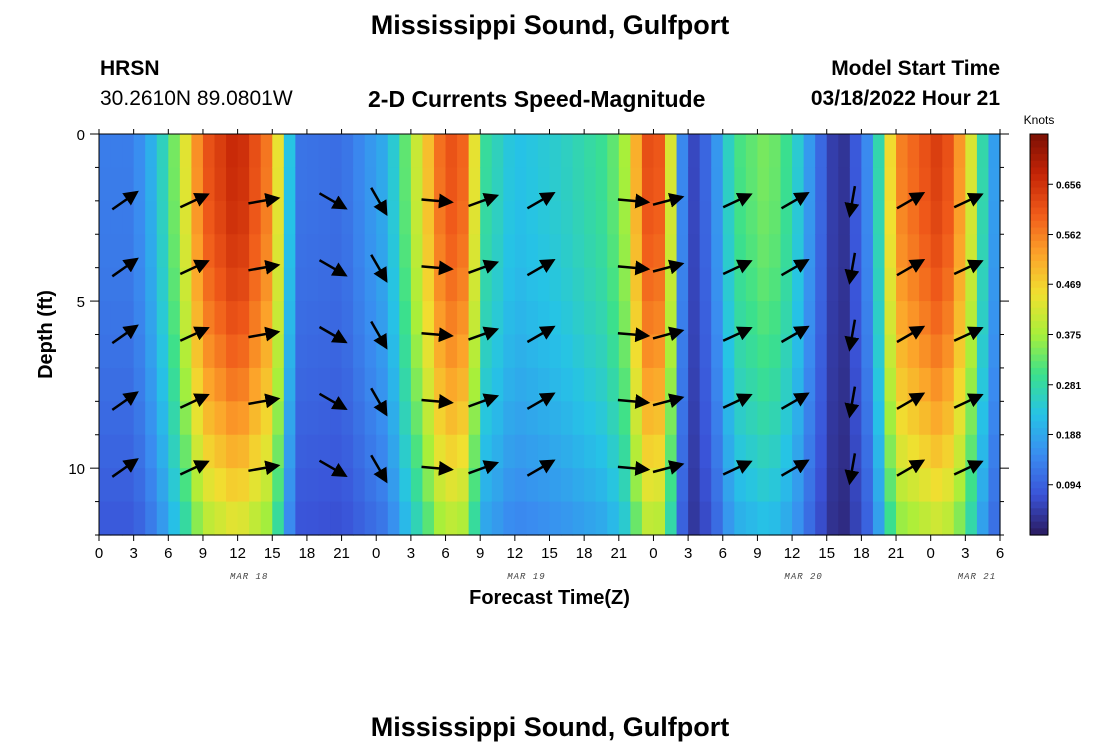  Describe the element at coordinates (46, 334) in the screenshot. I see `y-axis-label: Depth (ft)` at that location.